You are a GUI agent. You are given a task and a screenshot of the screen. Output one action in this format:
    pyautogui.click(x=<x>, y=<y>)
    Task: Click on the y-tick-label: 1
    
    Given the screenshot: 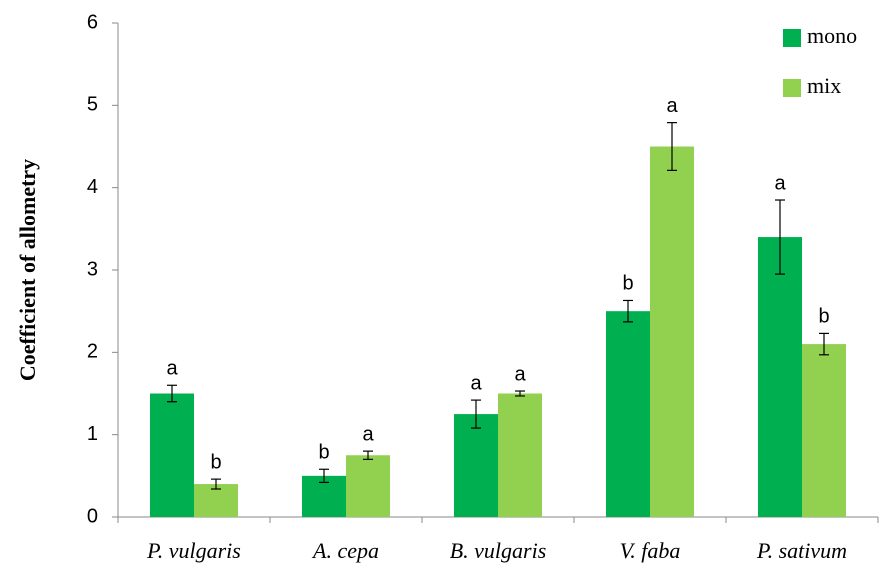 What is the action you would take?
    pyautogui.click(x=92, y=434)
    